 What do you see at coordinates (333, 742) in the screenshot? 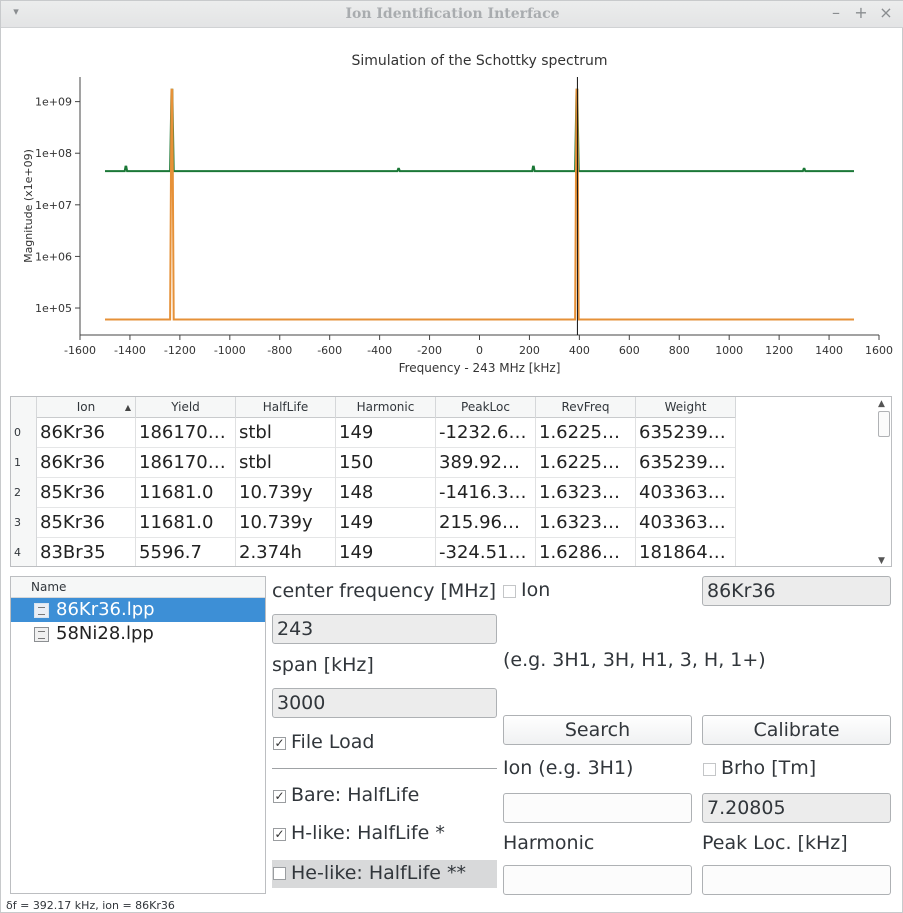
I see `file-load-label: File Load` at bounding box center [333, 742].